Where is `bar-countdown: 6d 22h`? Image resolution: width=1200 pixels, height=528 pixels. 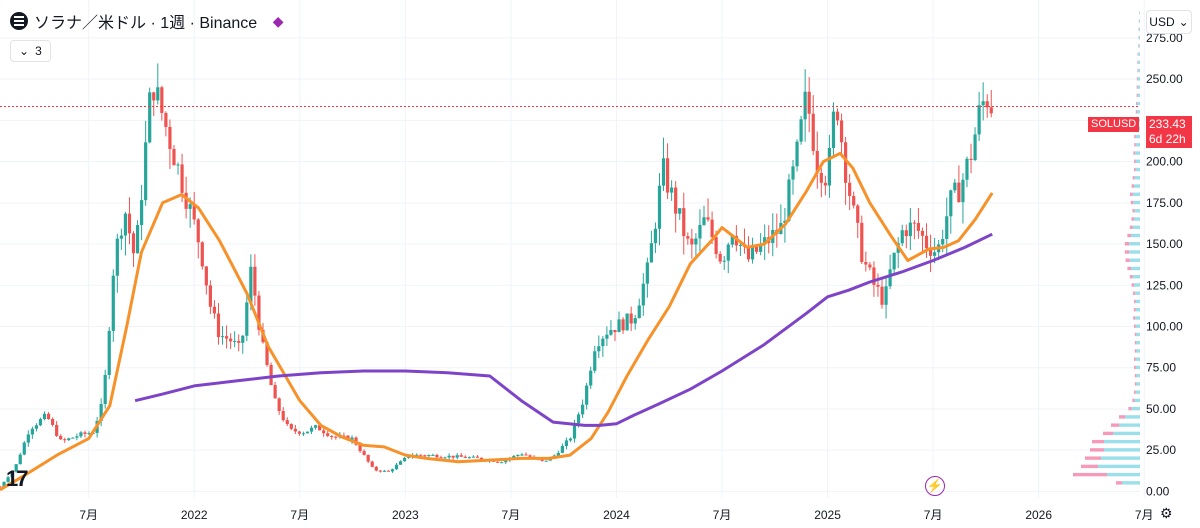
bar-countdown: 6d 22h is located at coordinates (1167, 139).